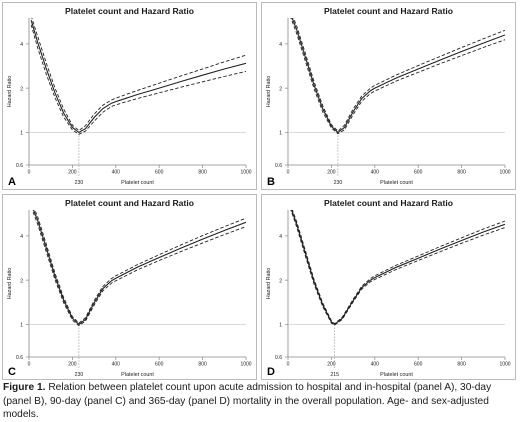 This screenshot has width=520, height=422. I want to click on panel-b-xtick-label: 800, so click(461, 173).